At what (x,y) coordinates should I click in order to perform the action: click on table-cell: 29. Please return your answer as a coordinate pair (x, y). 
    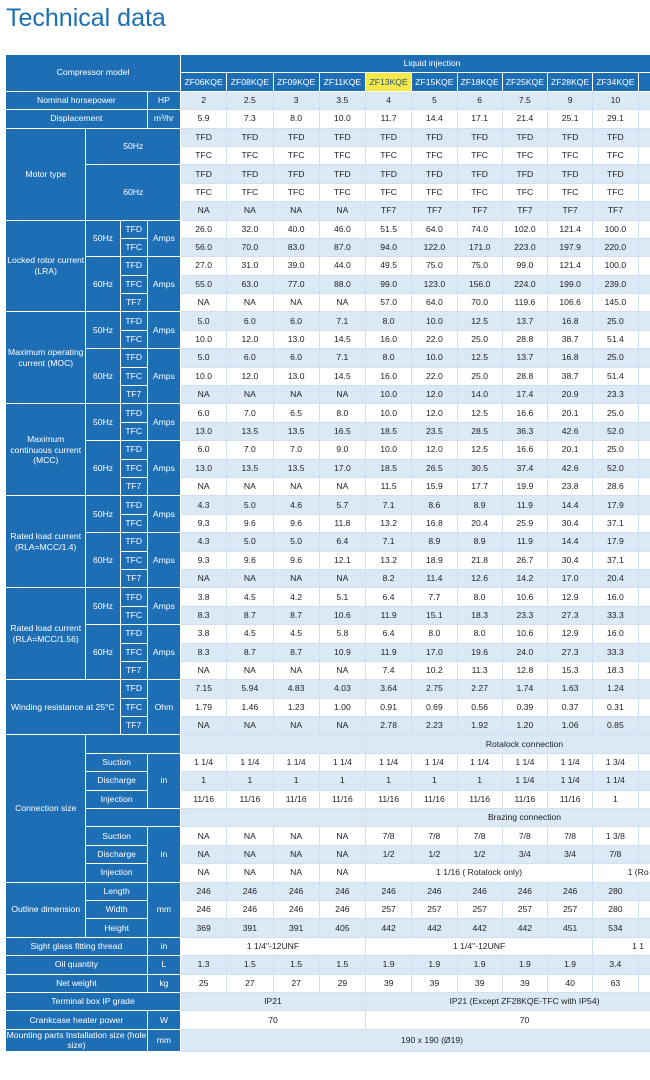
    Looking at the image, I should click on (342, 983).